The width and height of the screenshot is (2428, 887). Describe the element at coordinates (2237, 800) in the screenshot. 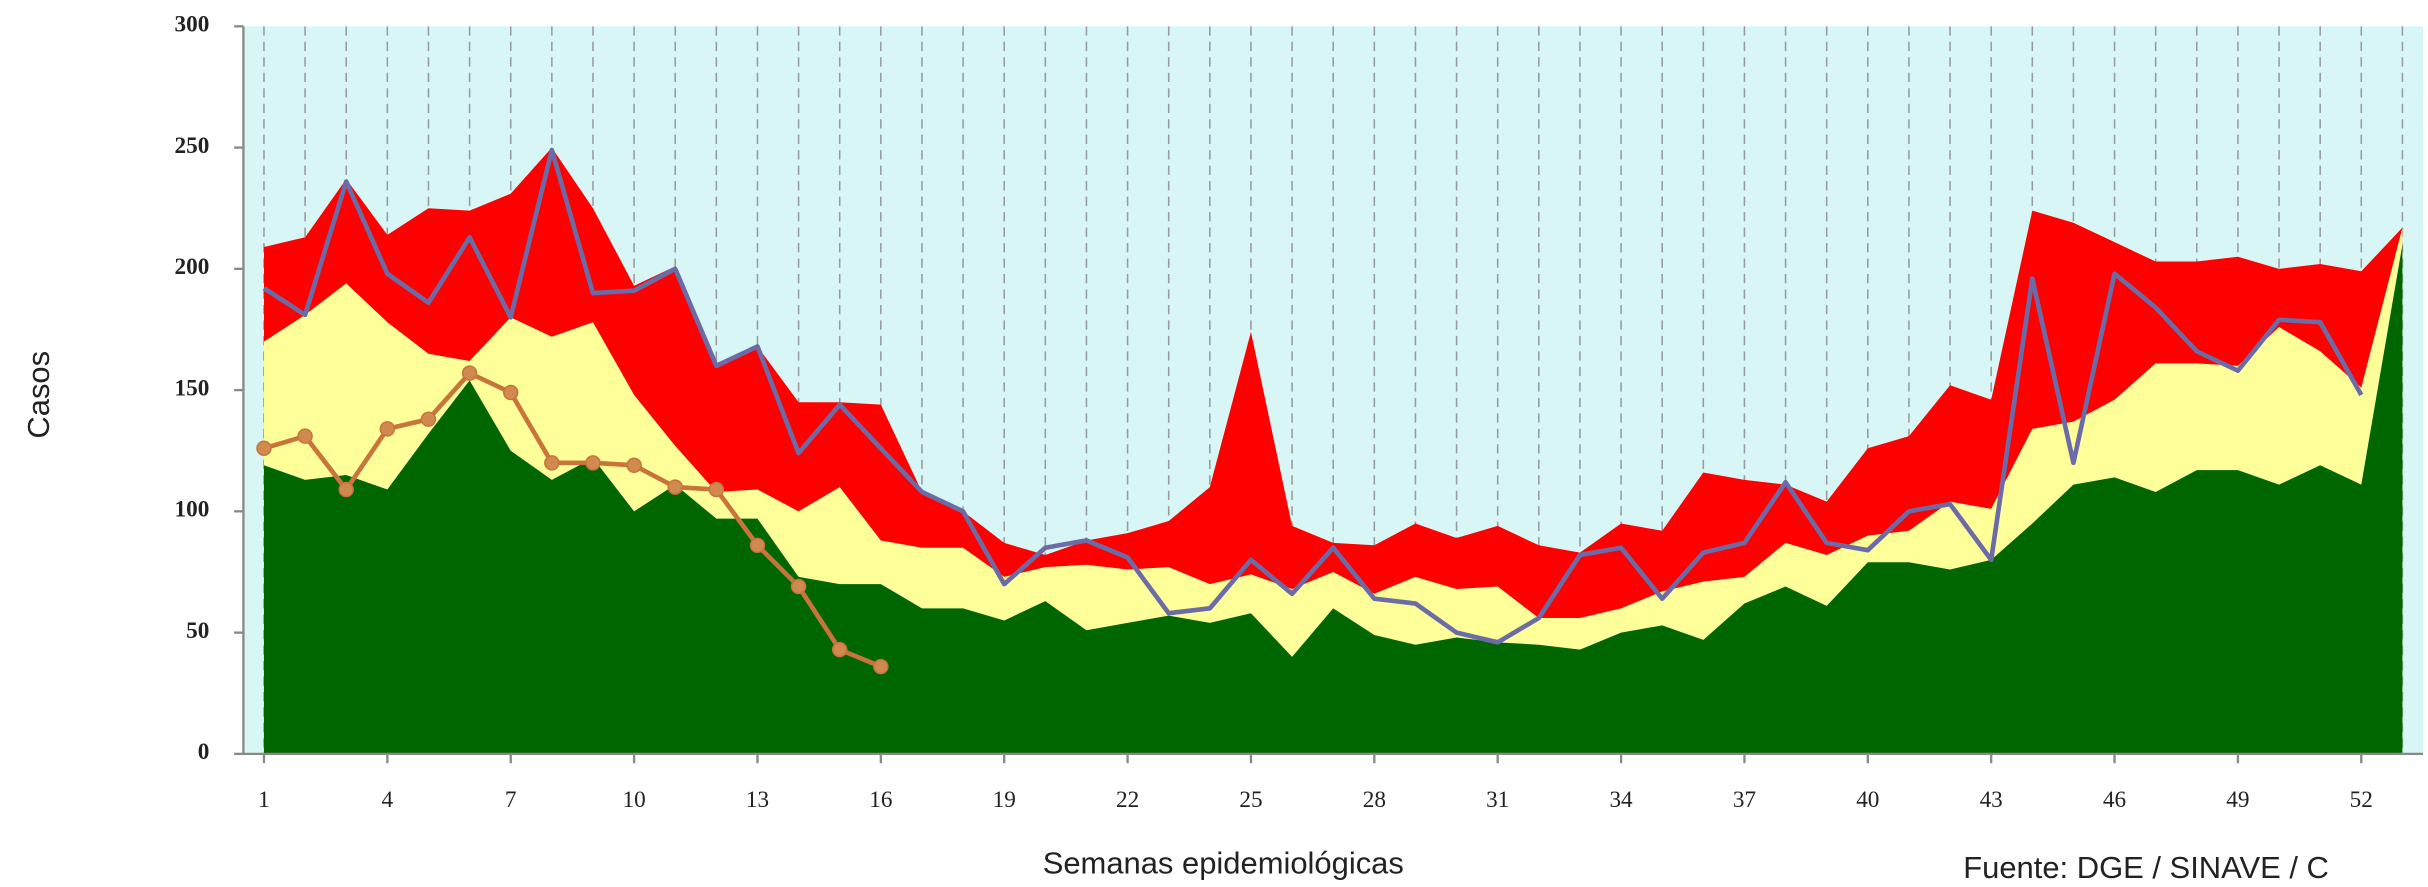

I see `x-tick-label: 49` at that location.